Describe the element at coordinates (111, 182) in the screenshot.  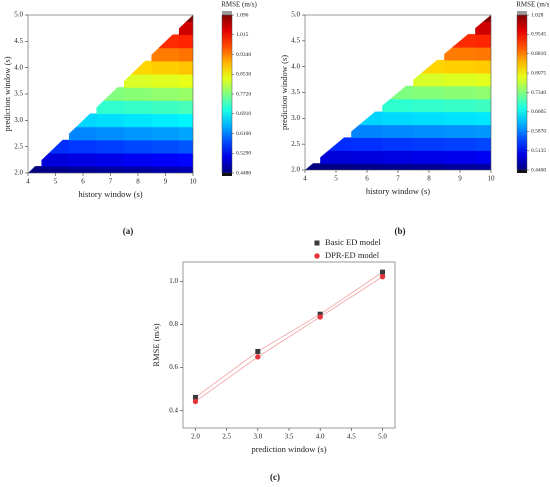
I see `x-tick-label: 7` at that location.